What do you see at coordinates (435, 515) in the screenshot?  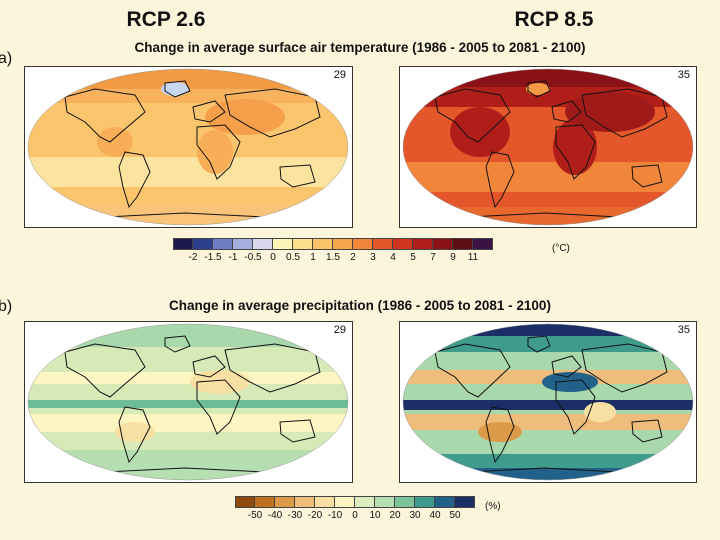 I see `colorbar-tick-label: 40` at bounding box center [435, 515].